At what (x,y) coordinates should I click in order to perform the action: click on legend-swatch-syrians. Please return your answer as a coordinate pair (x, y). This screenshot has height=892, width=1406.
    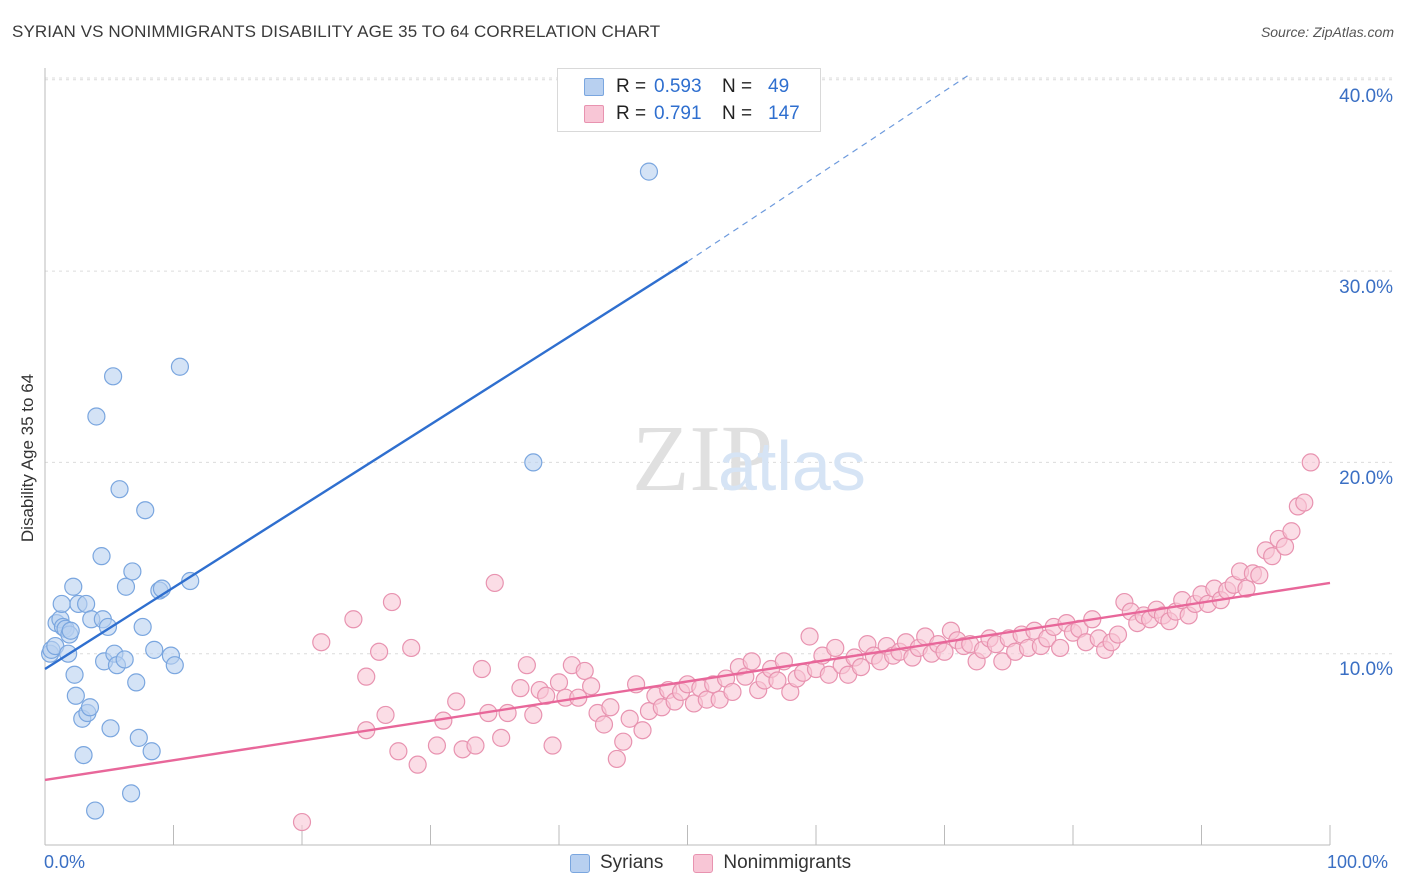
    Looking at the image, I should click on (594, 87).